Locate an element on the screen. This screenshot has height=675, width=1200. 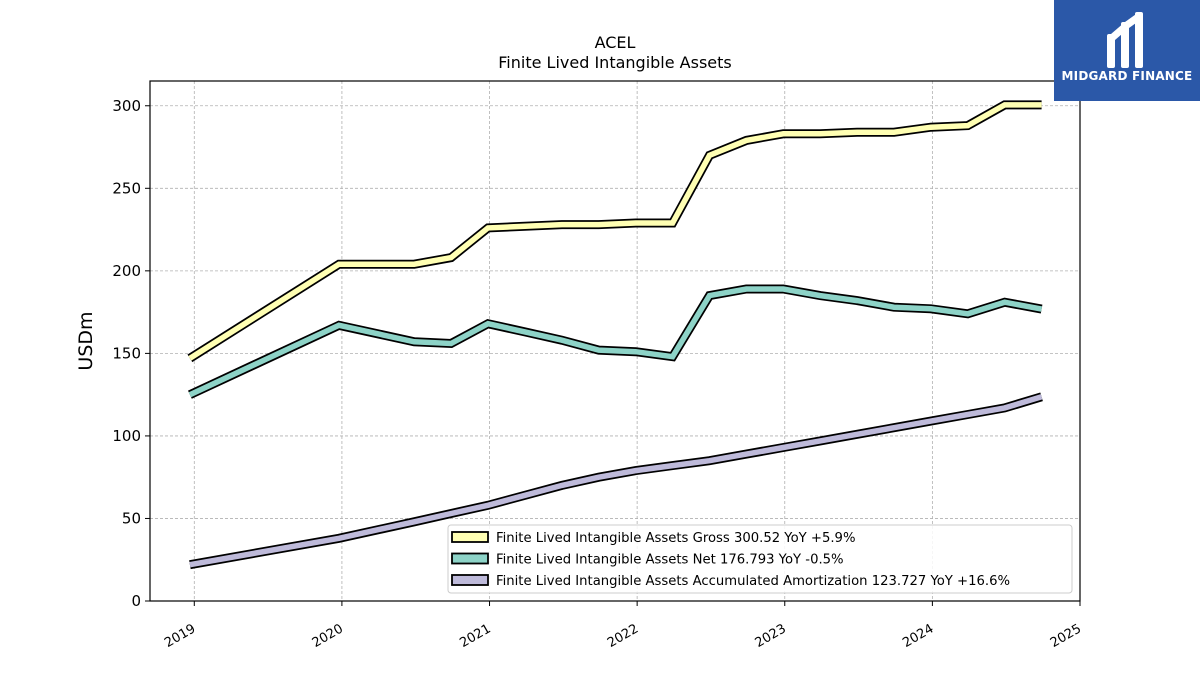
x-tick-label: 2020 is located at coordinates (328, 636).